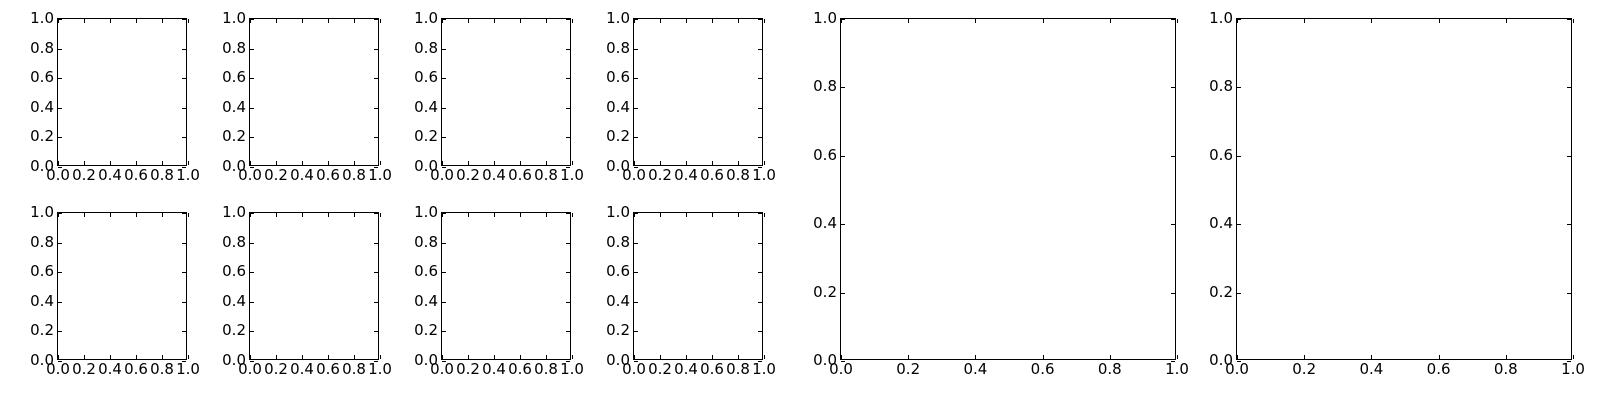  I want to click on x-tick-label: 0.4, so click(110, 175).